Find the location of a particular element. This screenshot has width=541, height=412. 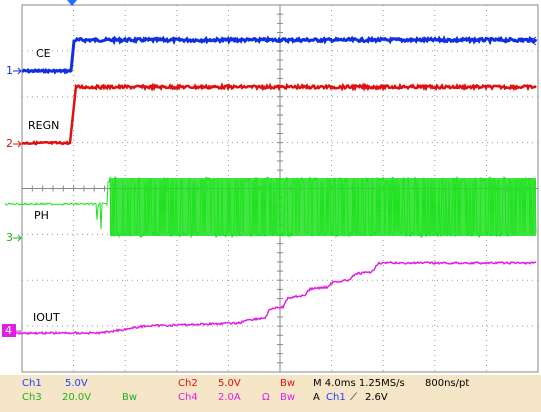

channel-marker: 1 is located at coordinates (9, 70).